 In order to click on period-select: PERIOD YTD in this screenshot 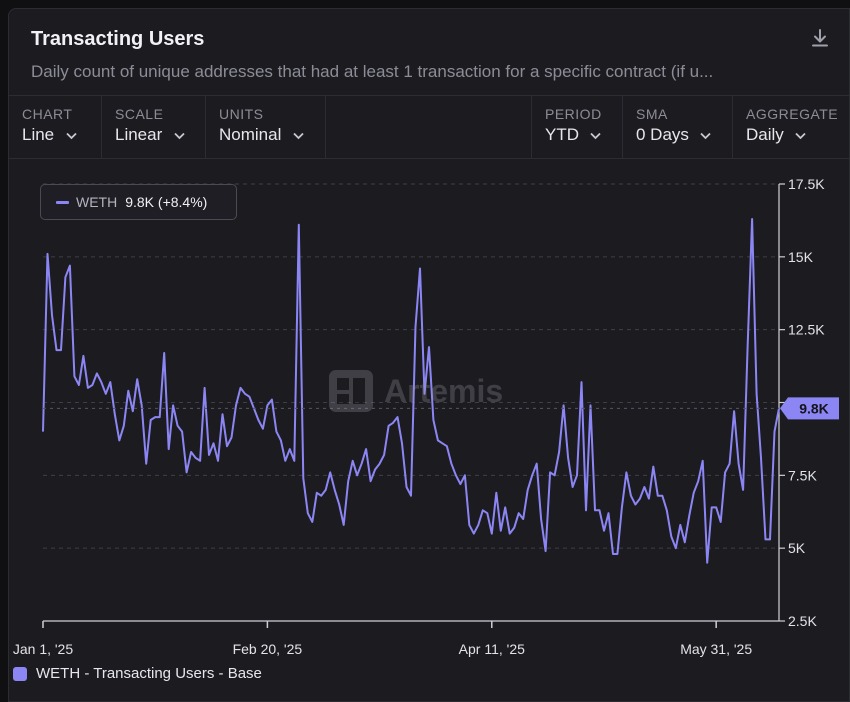, I will do `click(576, 127)`.